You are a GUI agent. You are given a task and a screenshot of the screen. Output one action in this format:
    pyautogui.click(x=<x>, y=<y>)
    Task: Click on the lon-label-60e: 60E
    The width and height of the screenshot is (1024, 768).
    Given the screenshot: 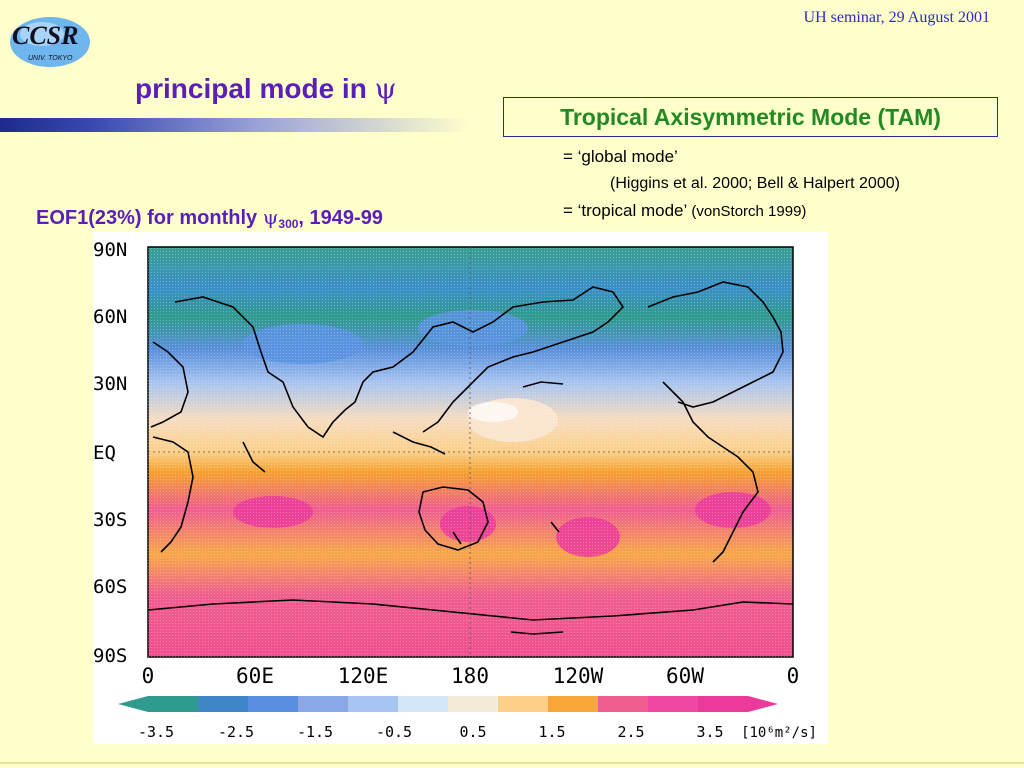 What is the action you would take?
    pyautogui.click(x=255, y=676)
    